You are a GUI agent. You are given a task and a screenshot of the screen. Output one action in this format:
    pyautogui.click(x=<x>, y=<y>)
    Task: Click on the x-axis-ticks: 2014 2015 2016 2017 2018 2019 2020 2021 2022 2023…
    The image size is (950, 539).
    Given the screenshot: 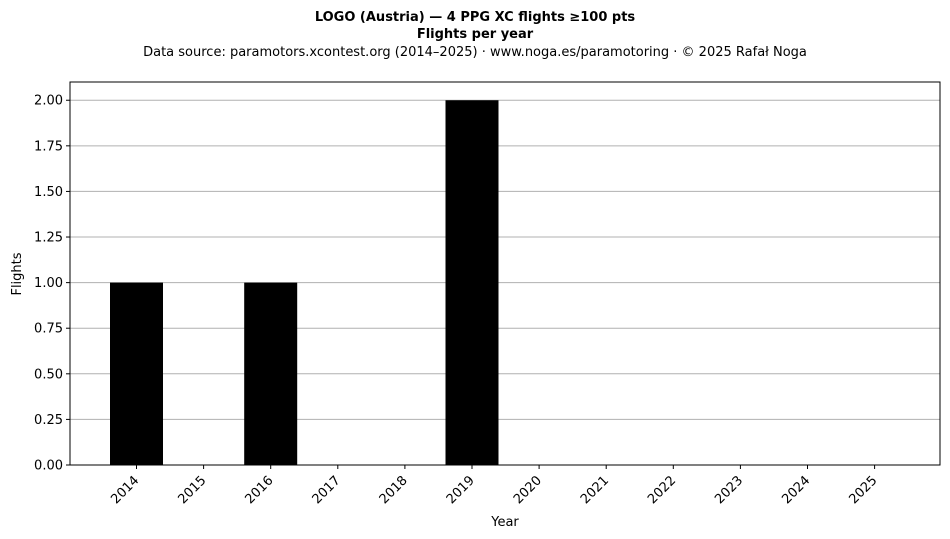 What is the action you would take?
    pyautogui.click(x=494, y=486)
    